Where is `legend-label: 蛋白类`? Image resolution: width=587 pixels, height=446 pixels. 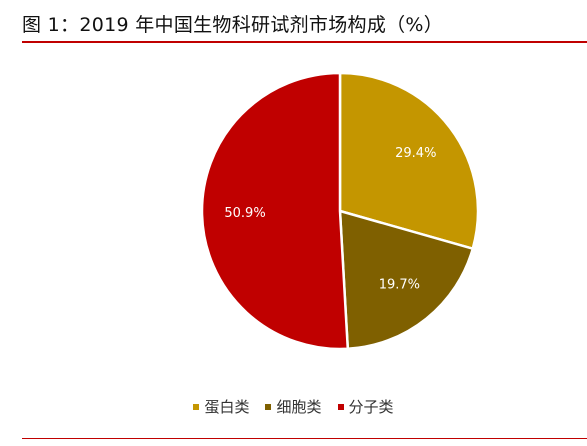 legend-label: 蛋白类 is located at coordinates (227, 407).